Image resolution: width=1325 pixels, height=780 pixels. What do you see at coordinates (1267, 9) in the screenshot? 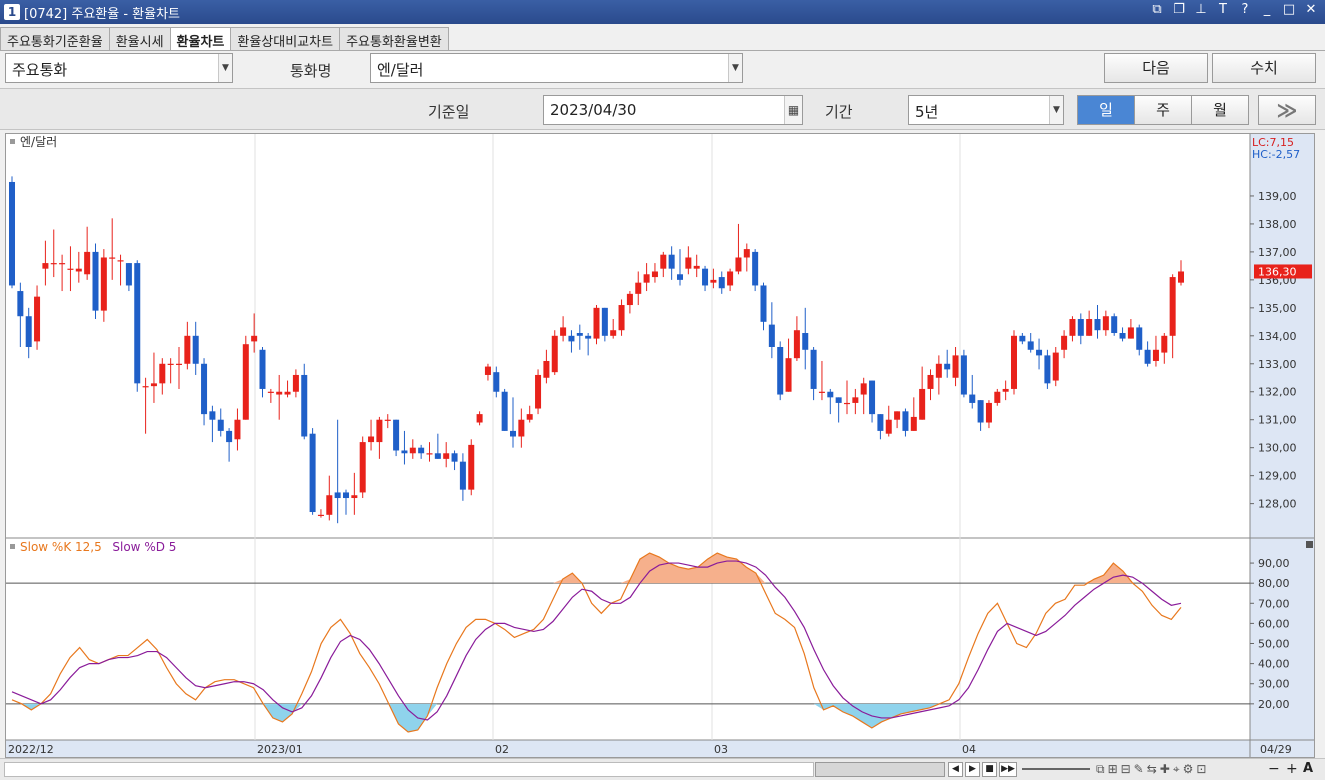
I see `minimize-icon: _` at bounding box center [1267, 9].